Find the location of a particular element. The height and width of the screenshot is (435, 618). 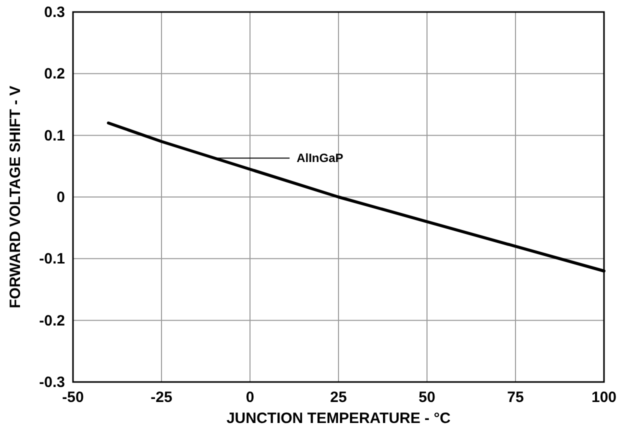

x-tick-label: 50 is located at coordinates (427, 397).